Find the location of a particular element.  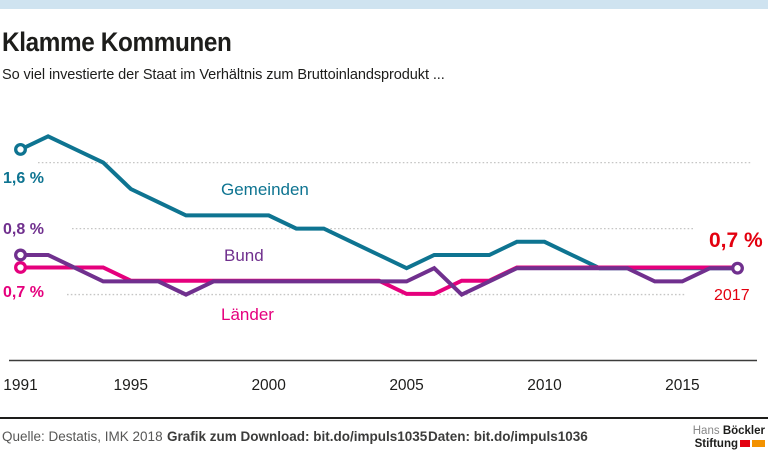

start-value-label-gemeinden: 1,6 % is located at coordinates (23, 178).